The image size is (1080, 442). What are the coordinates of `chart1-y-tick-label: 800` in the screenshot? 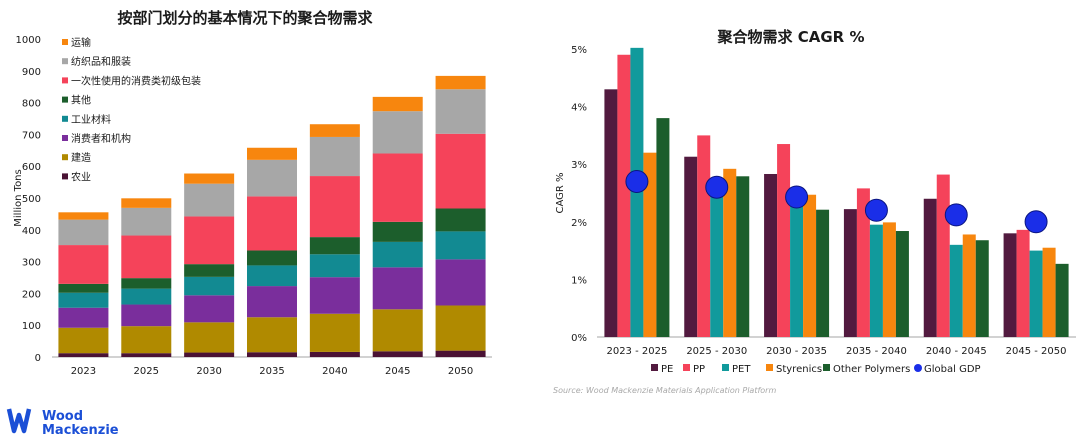 It's located at (31, 104).